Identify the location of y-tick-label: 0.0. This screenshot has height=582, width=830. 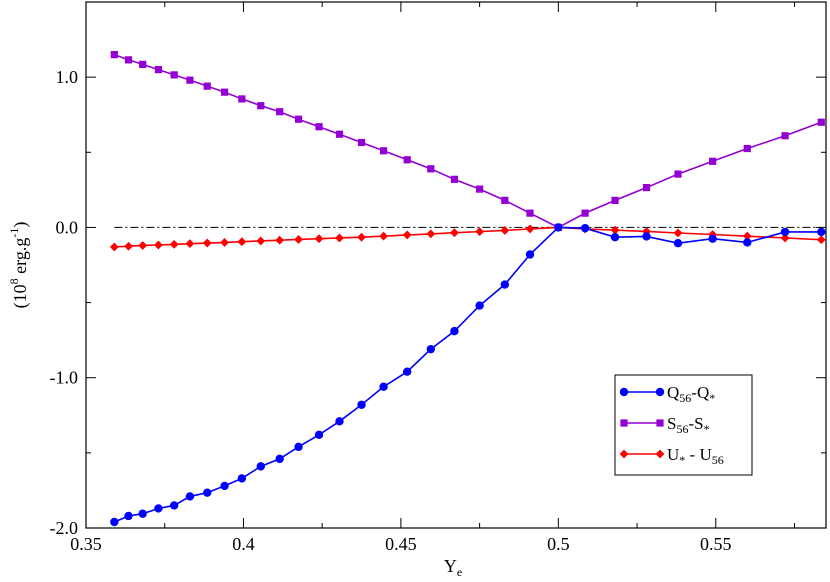
(67, 227).